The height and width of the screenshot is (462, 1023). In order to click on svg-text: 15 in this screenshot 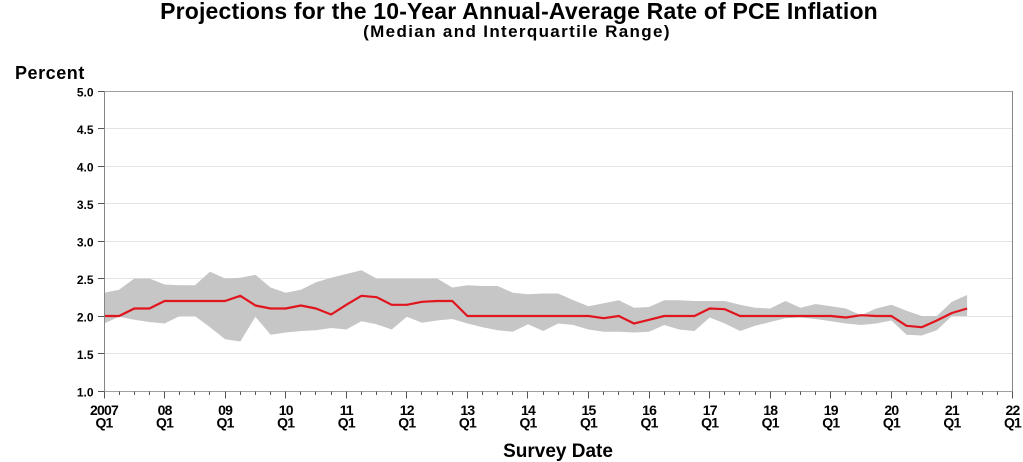, I will do `click(589, 410)`.